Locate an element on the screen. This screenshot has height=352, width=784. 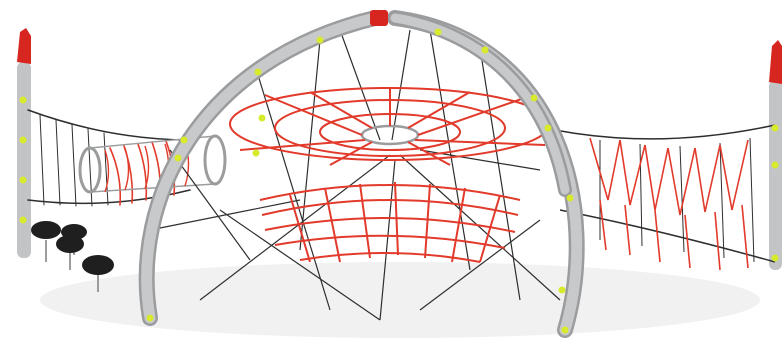
lower-red-net is located at coordinates (390, 222).